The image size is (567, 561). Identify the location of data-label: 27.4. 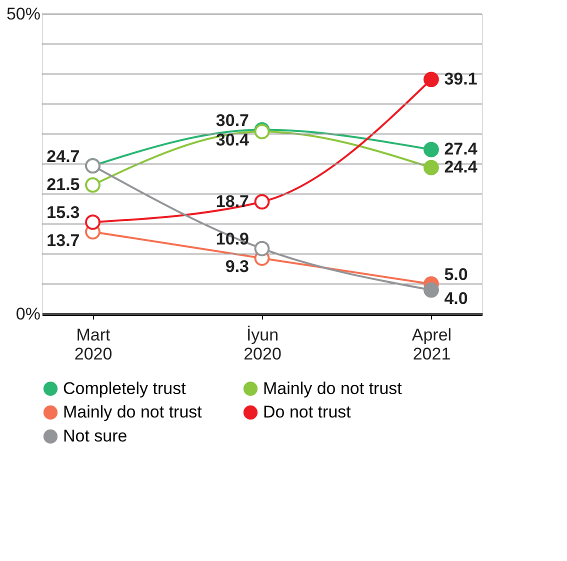
(461, 149).